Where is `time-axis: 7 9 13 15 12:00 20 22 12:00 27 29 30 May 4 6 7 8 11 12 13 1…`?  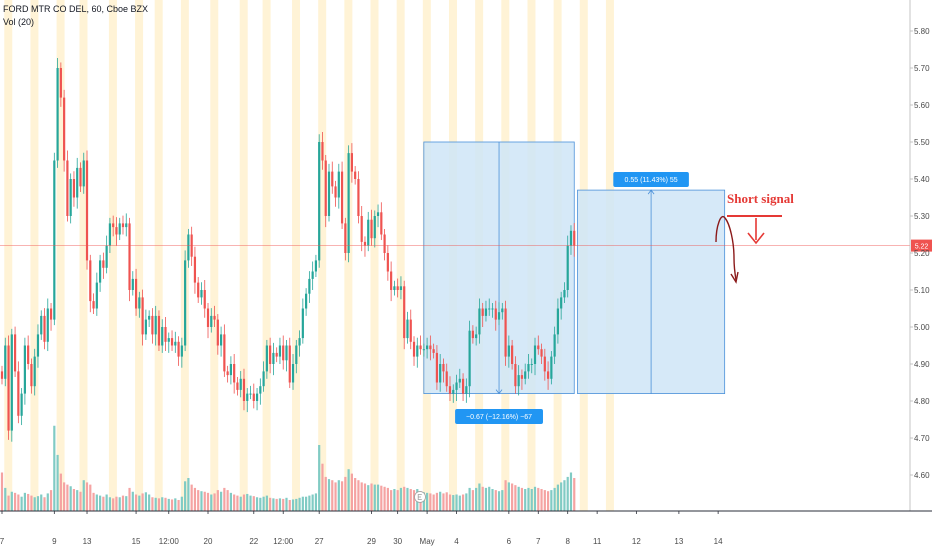 time-axis: 7 9 13 15 12:00 20 22 12:00 27 29 30 May 4 6 7 8 11 12 13 1… is located at coordinates (466, 528).